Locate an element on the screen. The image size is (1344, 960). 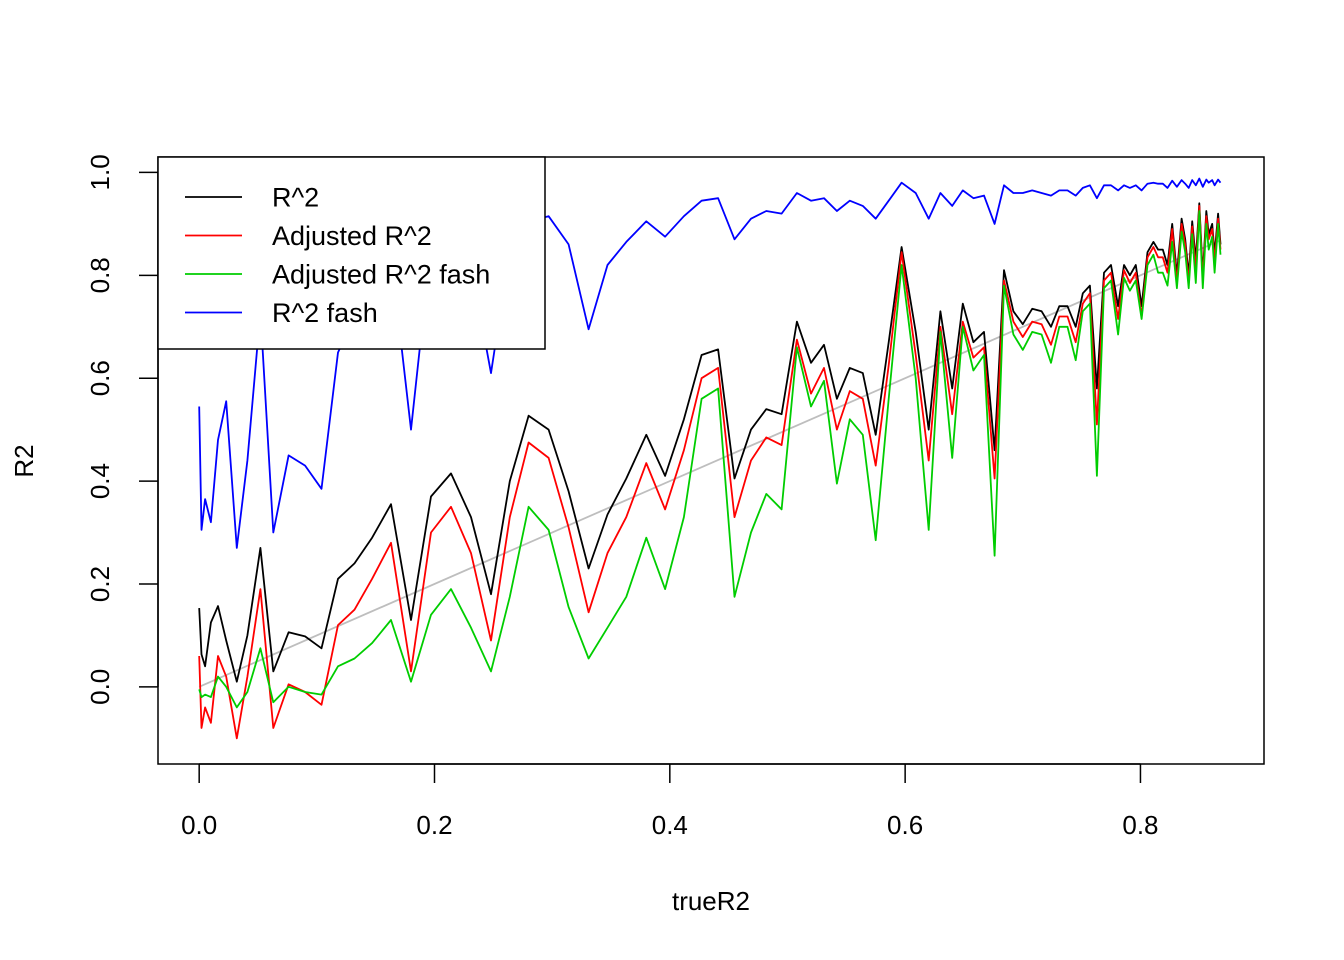
x-tick-label-0: 0.0 is located at coordinates (199, 825).